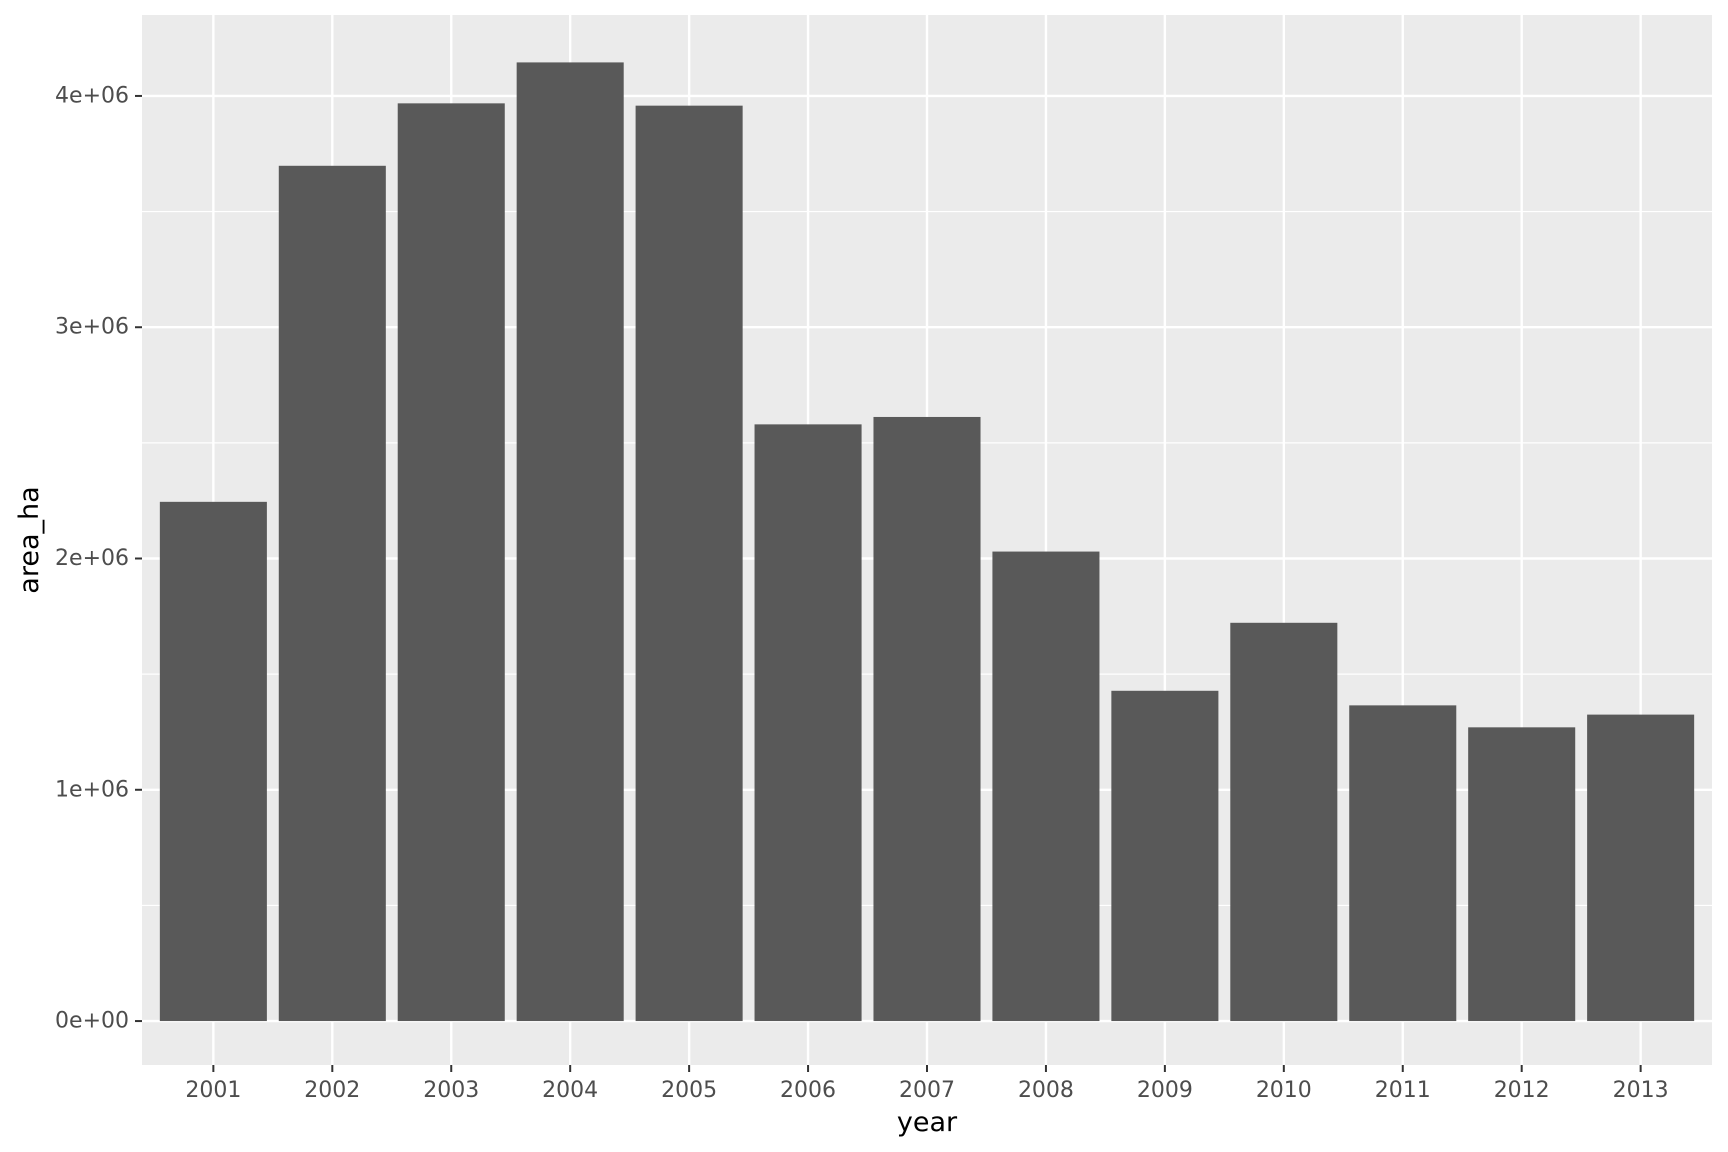 Image resolution: width=1728 pixels, height=1152 pixels. What do you see at coordinates (451, 1090) in the screenshot?
I see `x-tick-label: 2003` at bounding box center [451, 1090].